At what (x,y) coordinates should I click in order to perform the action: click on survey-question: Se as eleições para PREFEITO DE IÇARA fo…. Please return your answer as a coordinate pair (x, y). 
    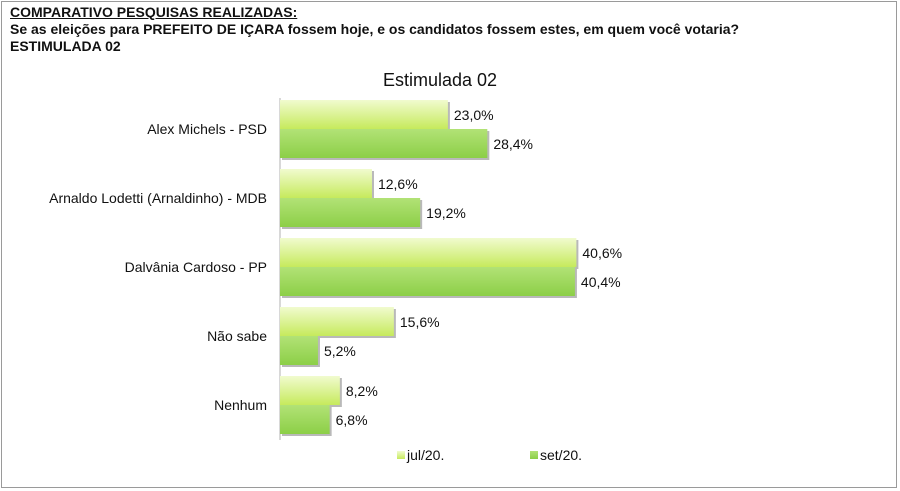
    Looking at the image, I should click on (375, 29).